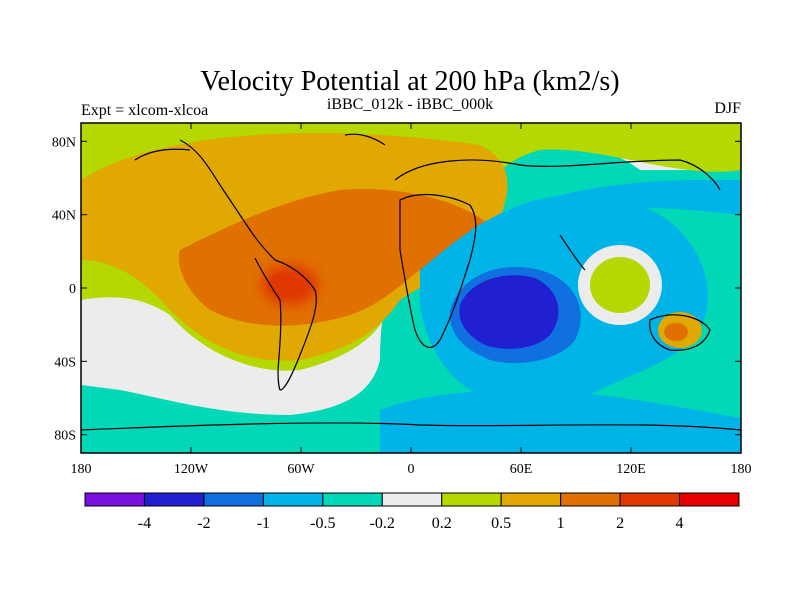 This screenshot has height=600, width=800. What do you see at coordinates (365, 139) in the screenshot?
I see `greenland-coast` at bounding box center [365, 139].